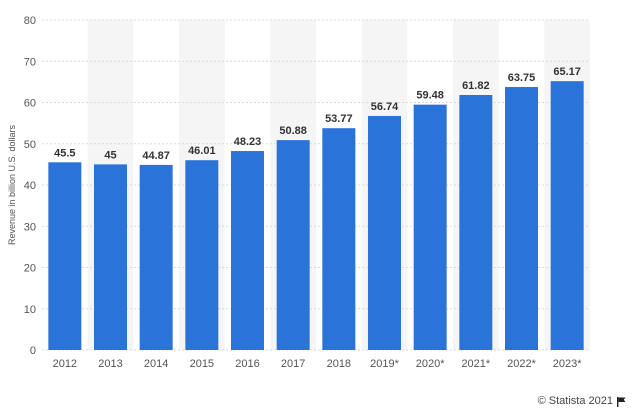 This screenshot has width=634, height=416. What do you see at coordinates (30, 104) in the screenshot?
I see `y-tick-label: 60` at bounding box center [30, 104].